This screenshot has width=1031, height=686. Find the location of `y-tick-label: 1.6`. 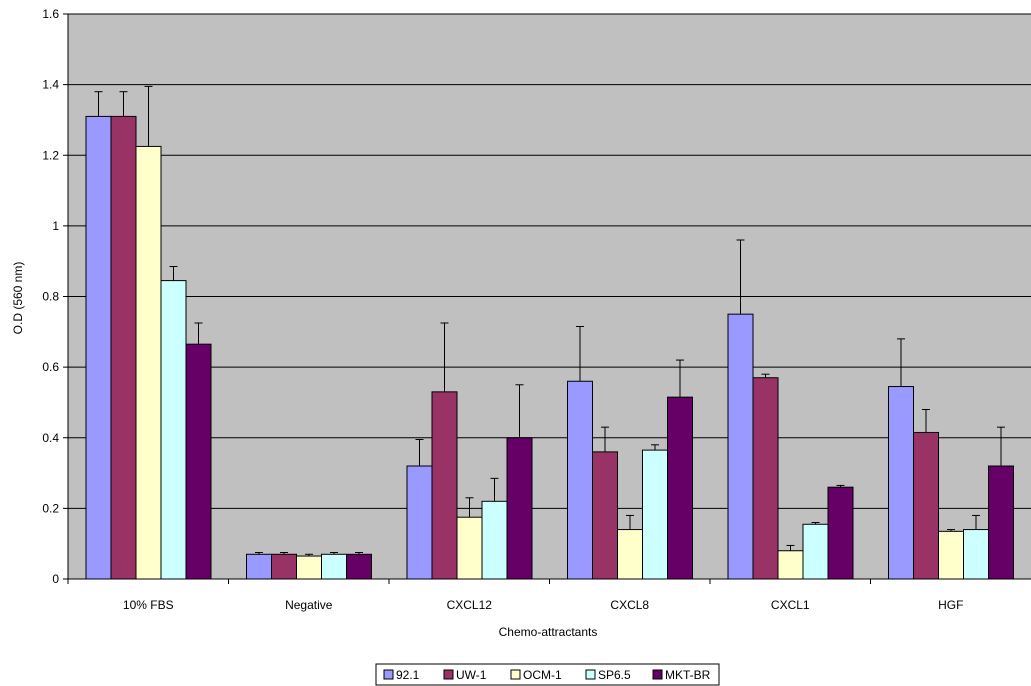

y-tick-label: 1.6 is located at coordinates (50, 14).